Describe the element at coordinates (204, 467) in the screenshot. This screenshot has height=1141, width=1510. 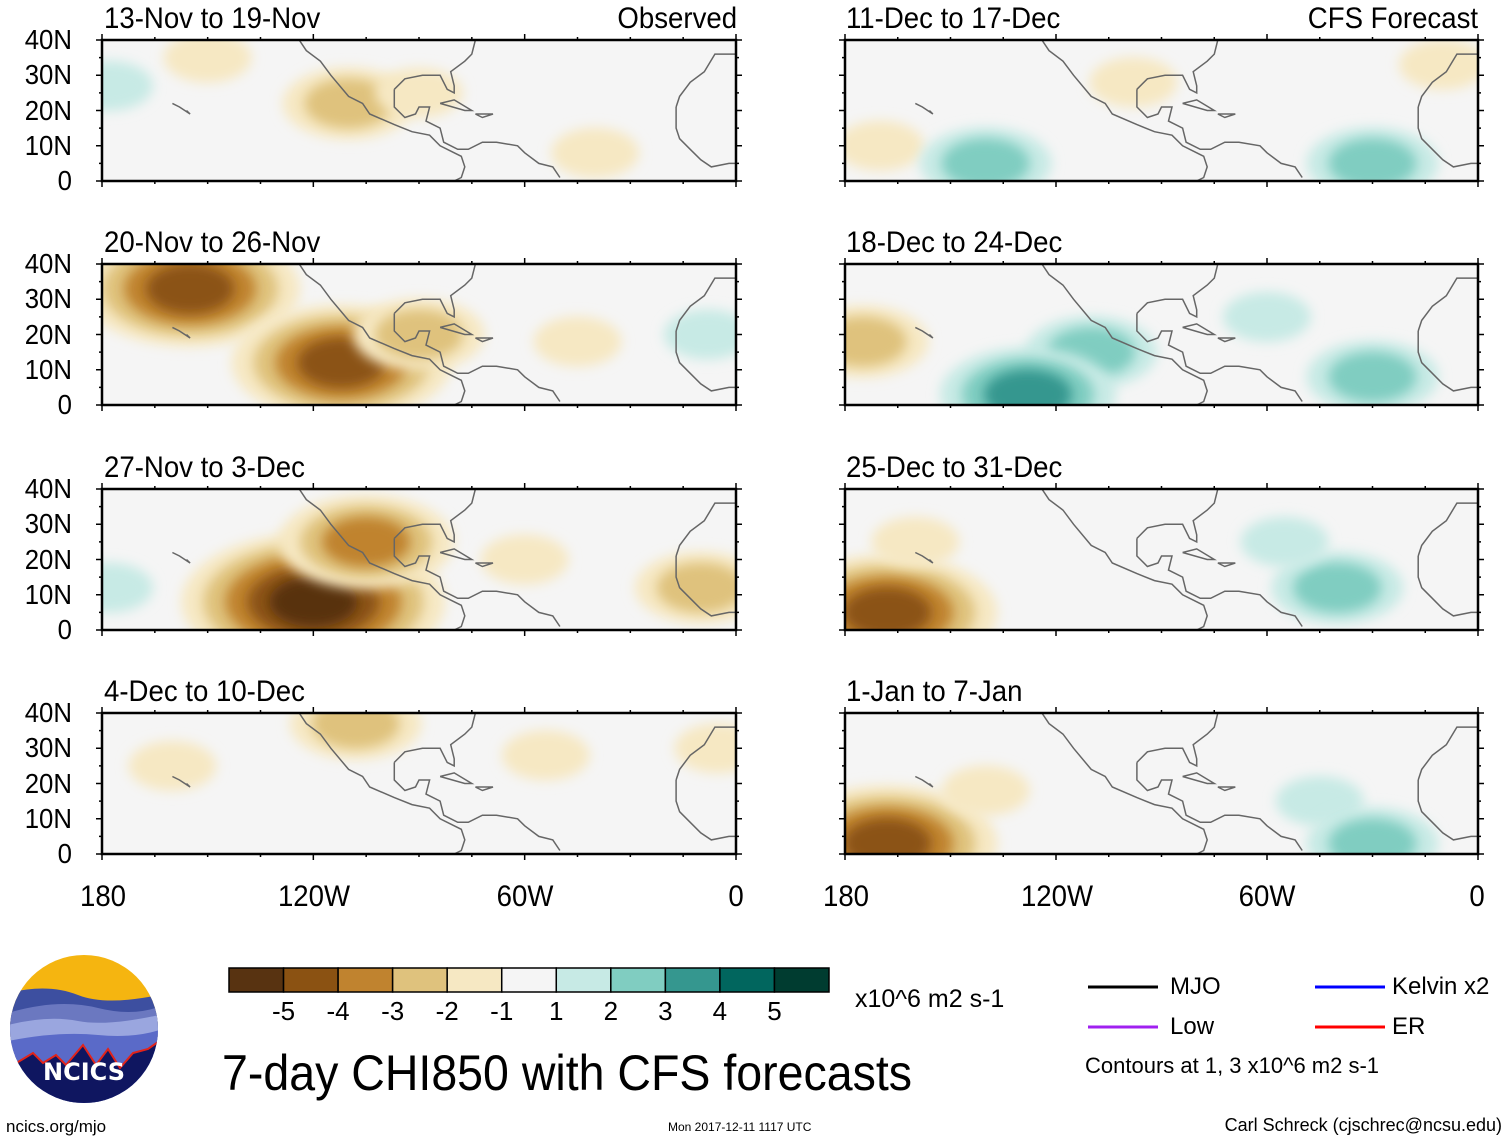
I see `panel-title-p3: 27-Nov to 3-Dec` at that location.